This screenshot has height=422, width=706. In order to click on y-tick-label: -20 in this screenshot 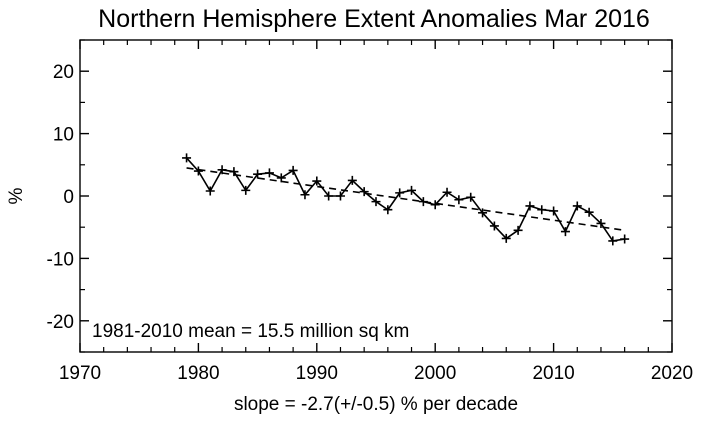, I will do `click(60, 322)`.